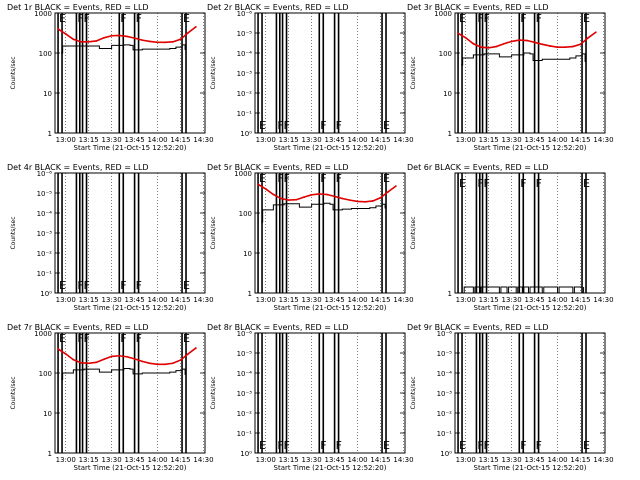 This screenshot has height=480, width=640. Describe the element at coordinates (245, 54) in the screenshot. I see `y-tick-label: 10⁻⁴` at that location.